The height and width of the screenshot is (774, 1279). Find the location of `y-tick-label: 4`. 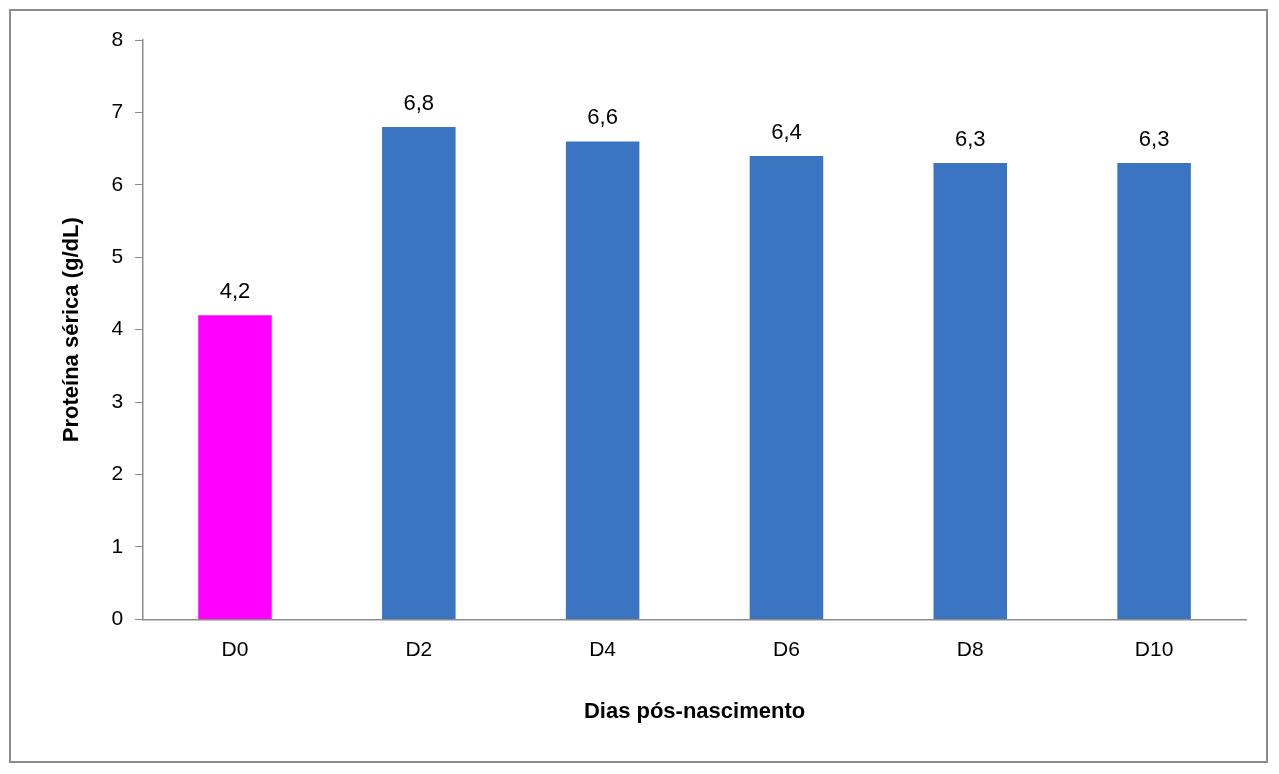

y-tick-label: 4 is located at coordinates (117, 328).